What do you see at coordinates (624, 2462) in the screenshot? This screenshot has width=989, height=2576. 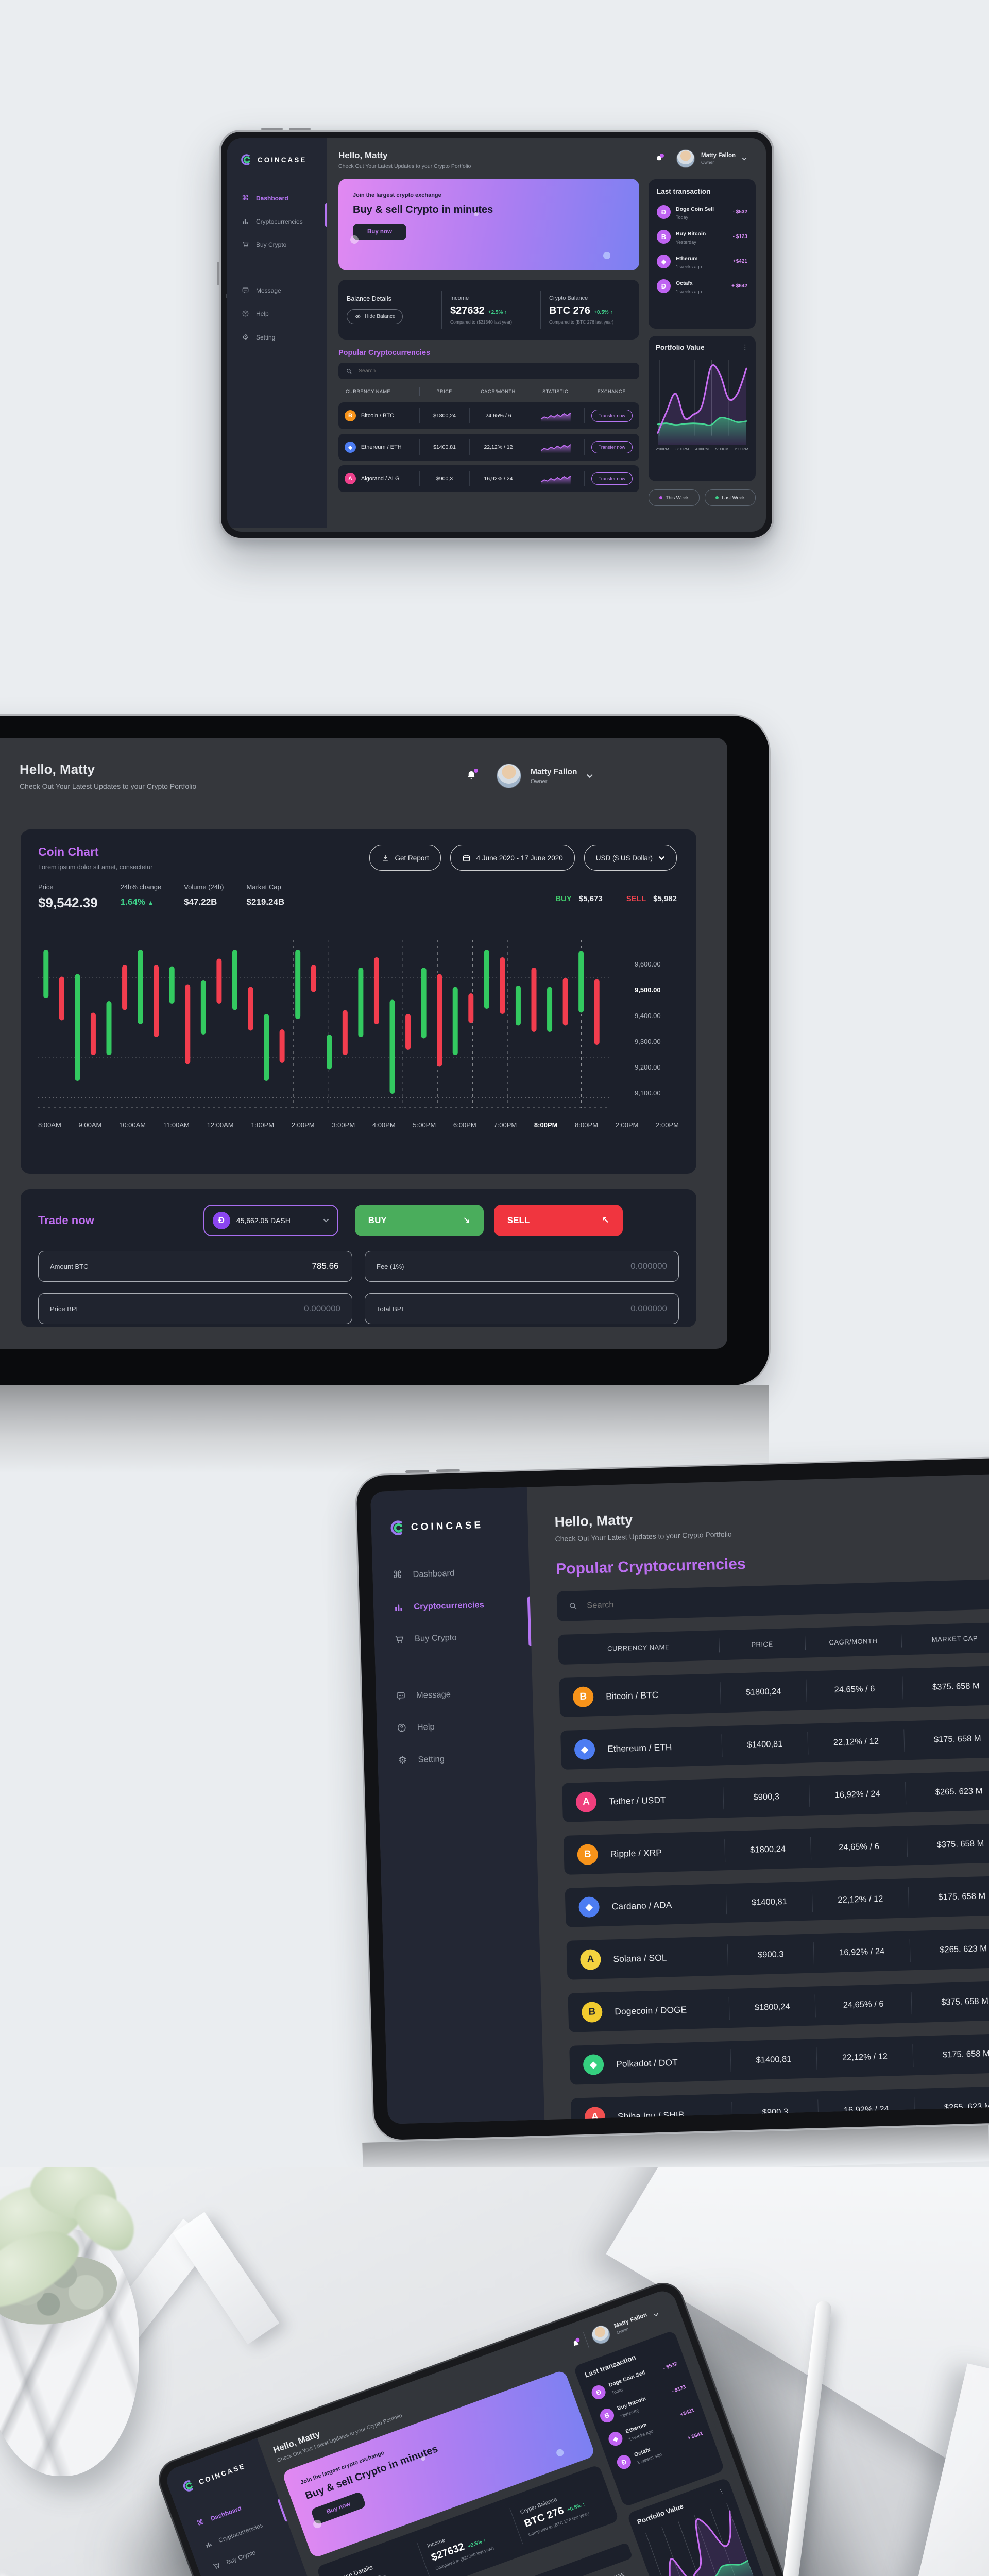 I see `octafx-icon: Ɖ` at bounding box center [624, 2462].